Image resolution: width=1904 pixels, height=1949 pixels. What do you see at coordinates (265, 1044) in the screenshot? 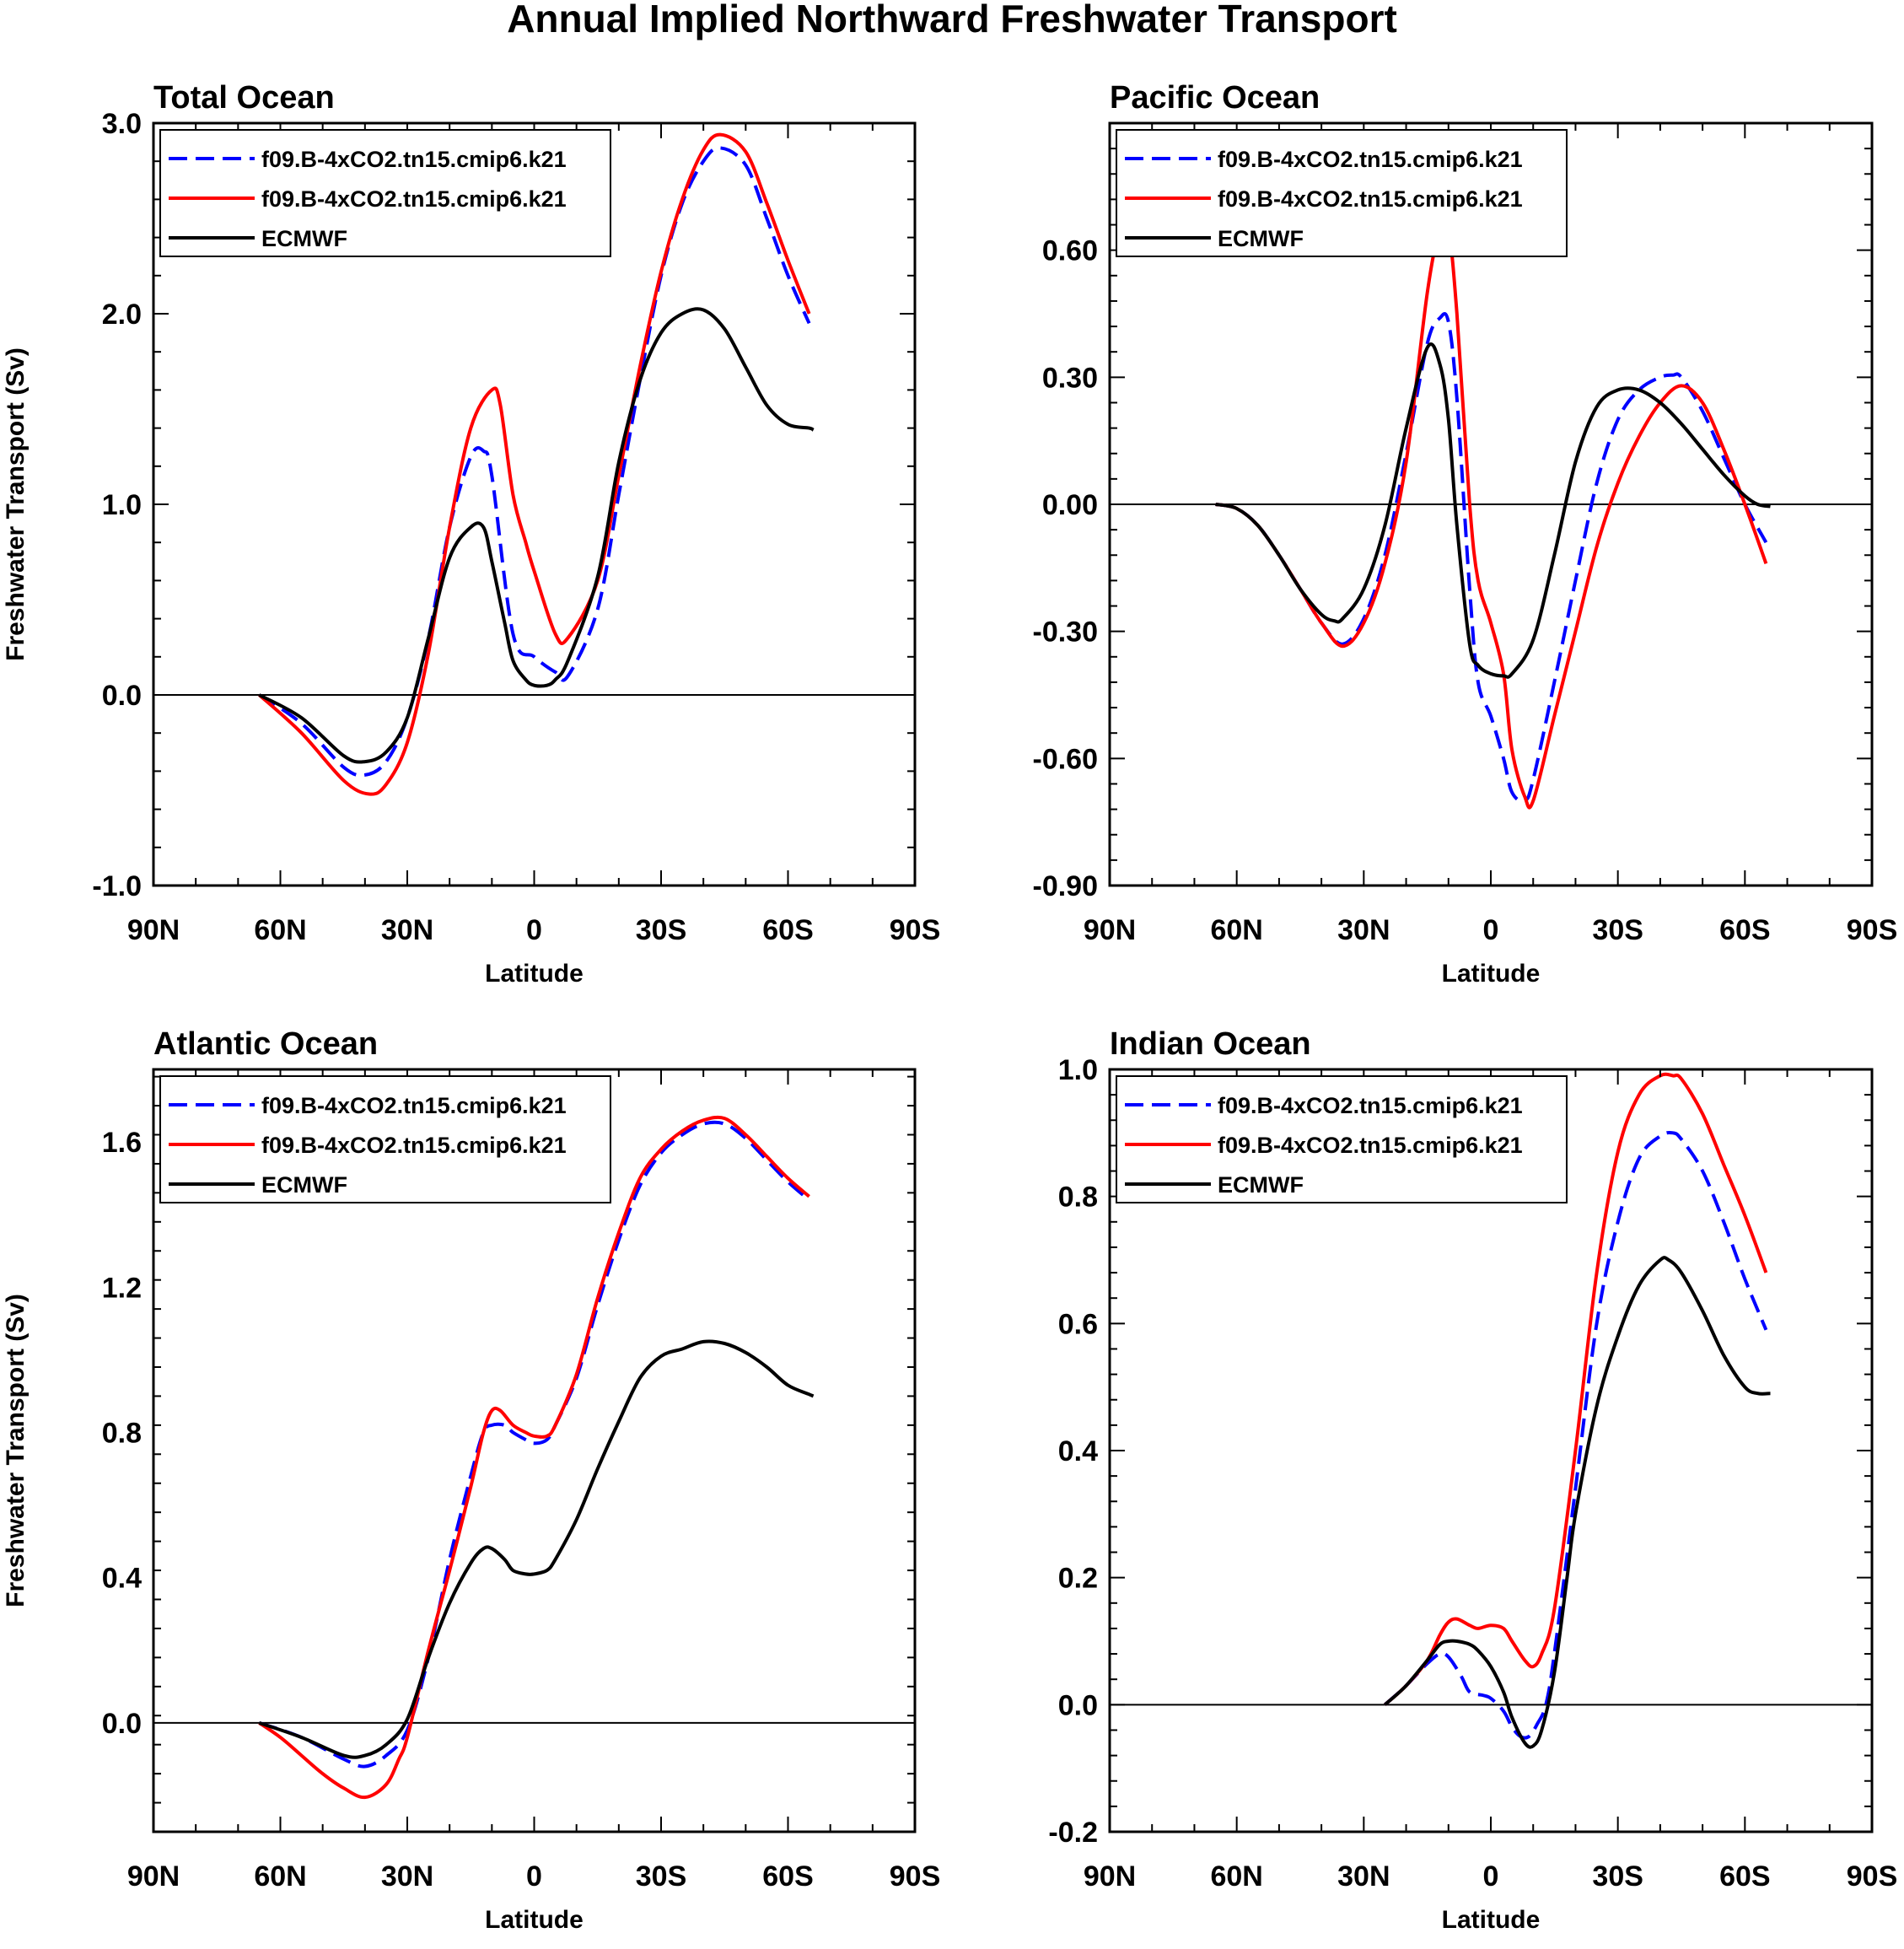
I see `panel-title: Atlantic Ocean` at bounding box center [265, 1044].